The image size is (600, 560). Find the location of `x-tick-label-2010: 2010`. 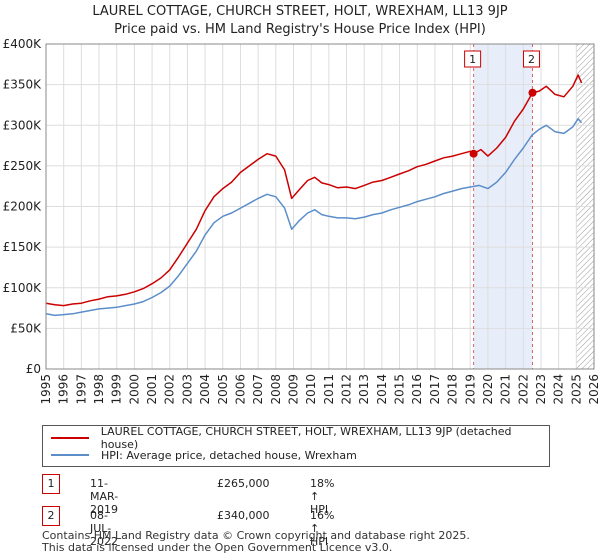

x-tick-label-2010: 2010 is located at coordinates (311, 389).